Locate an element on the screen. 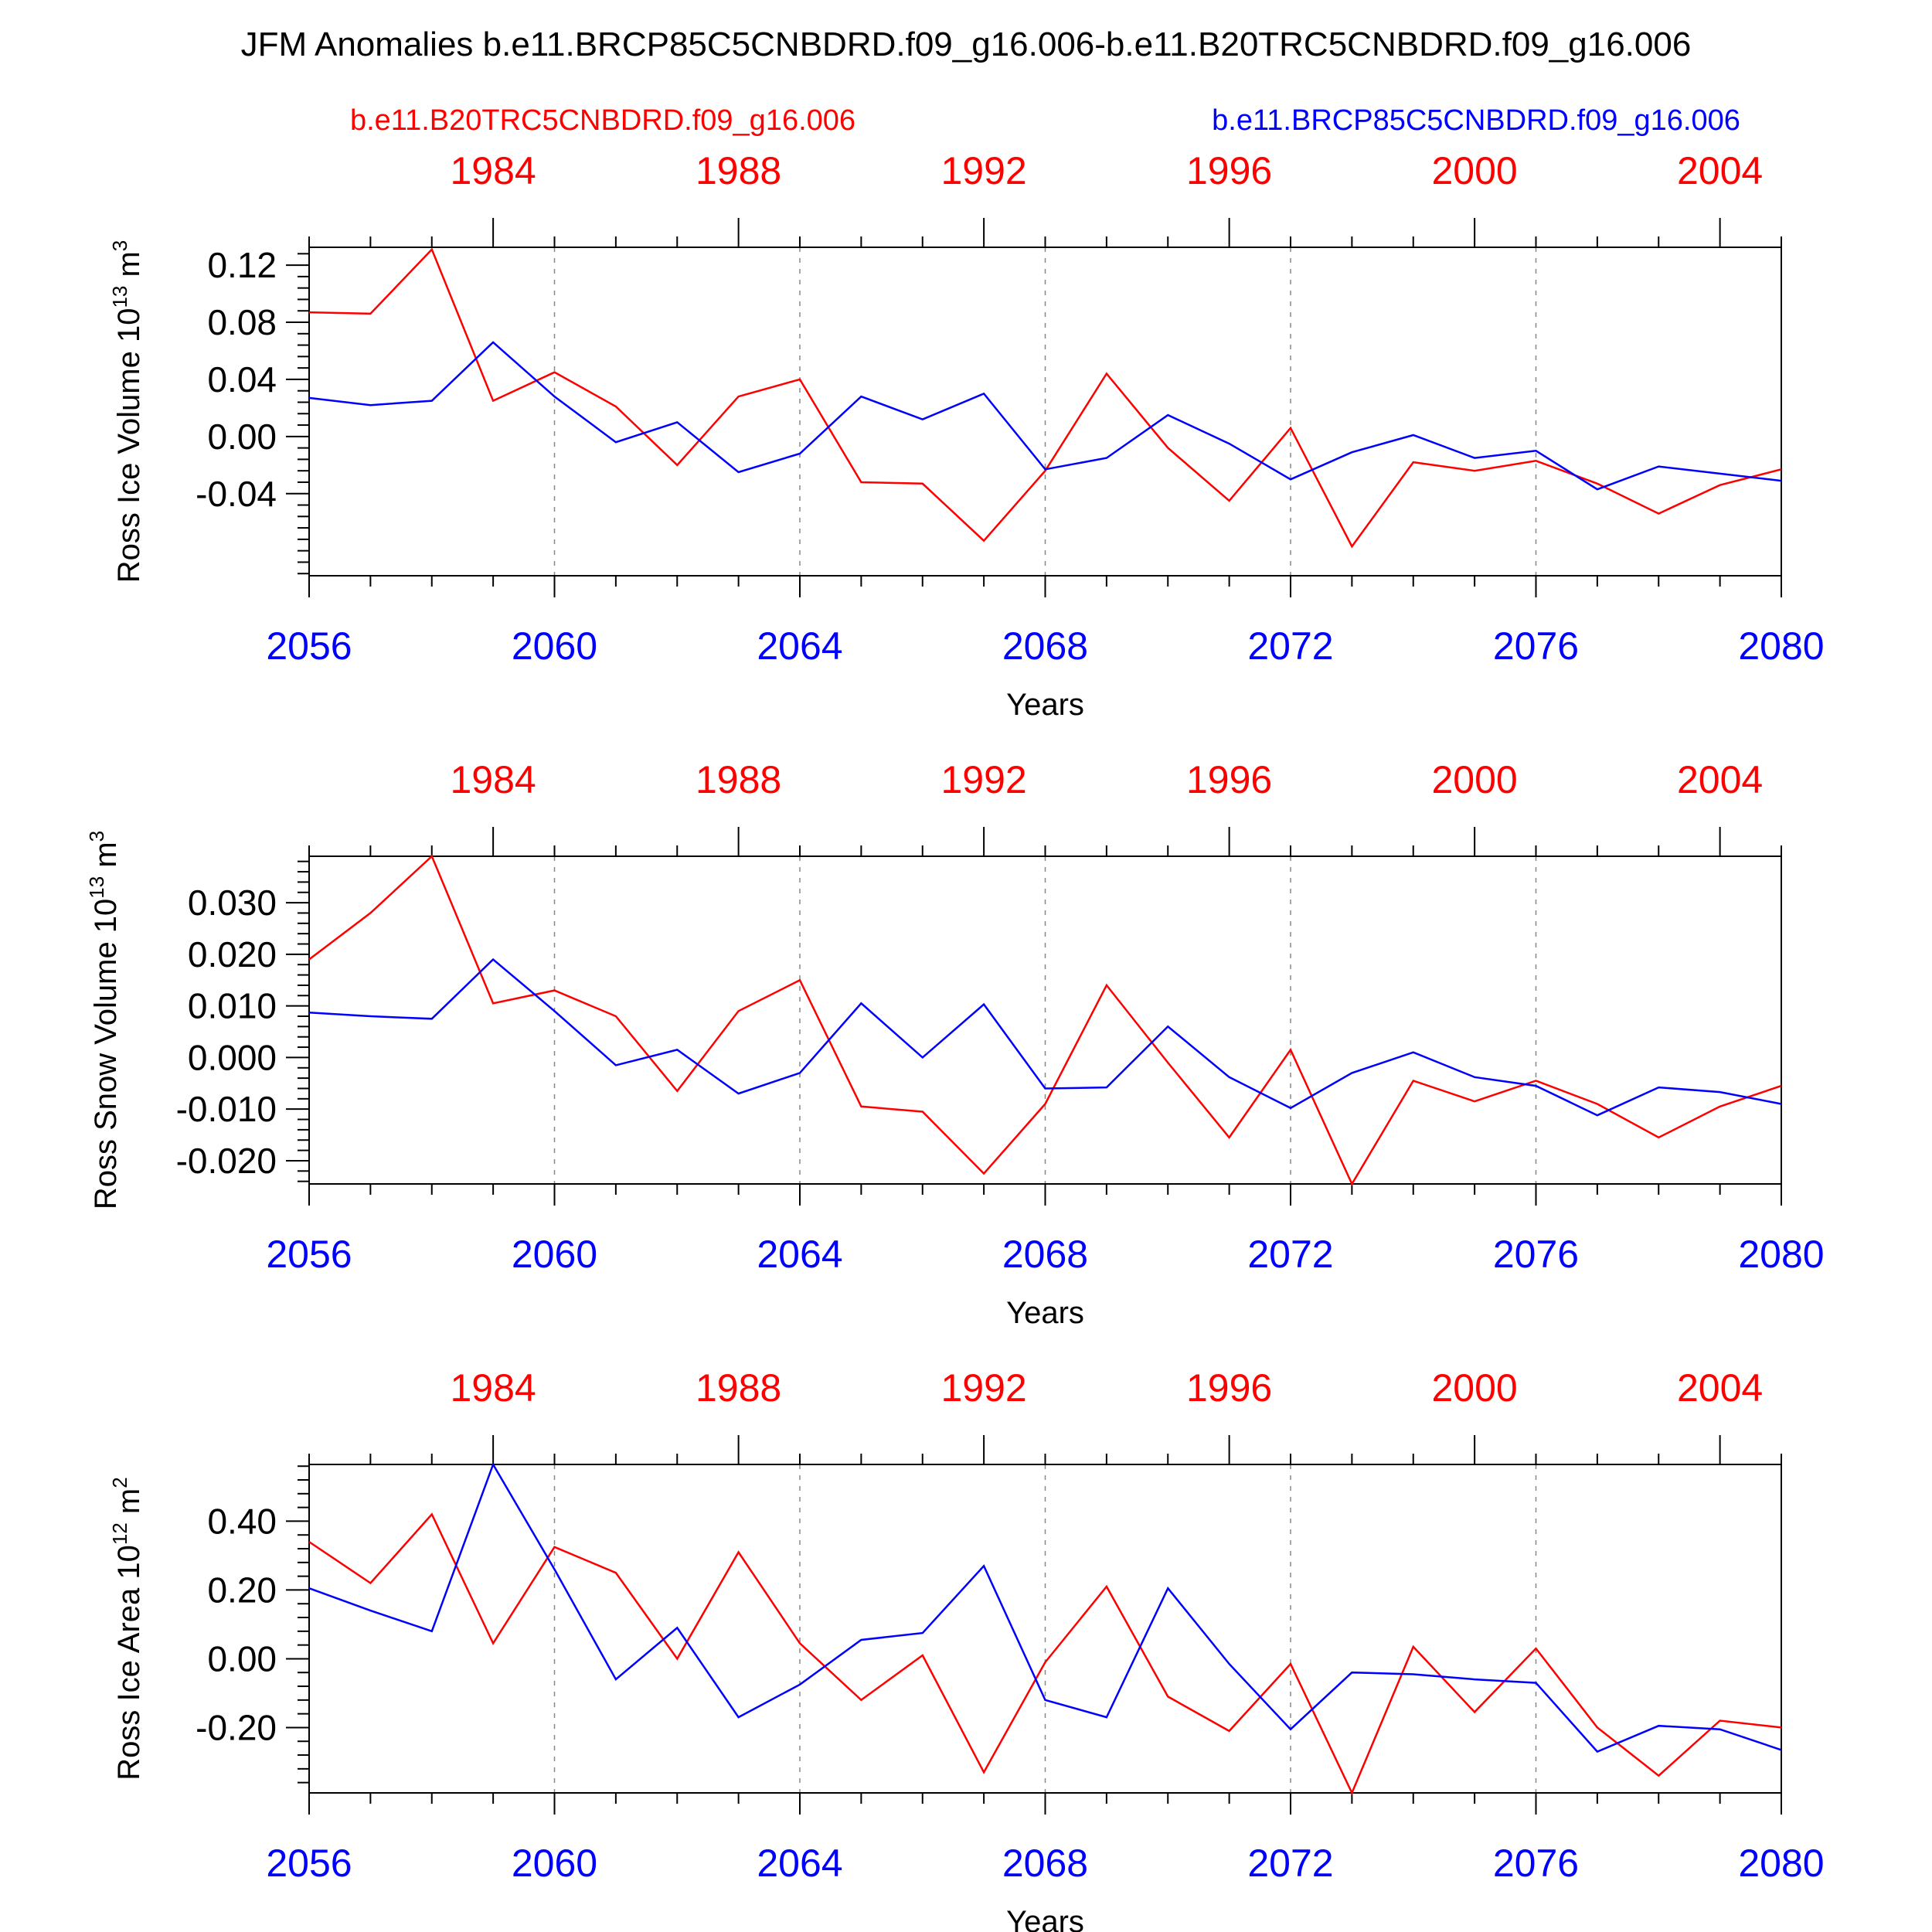  y-axis-label-superscript: 12 is located at coordinates (120, 1533).